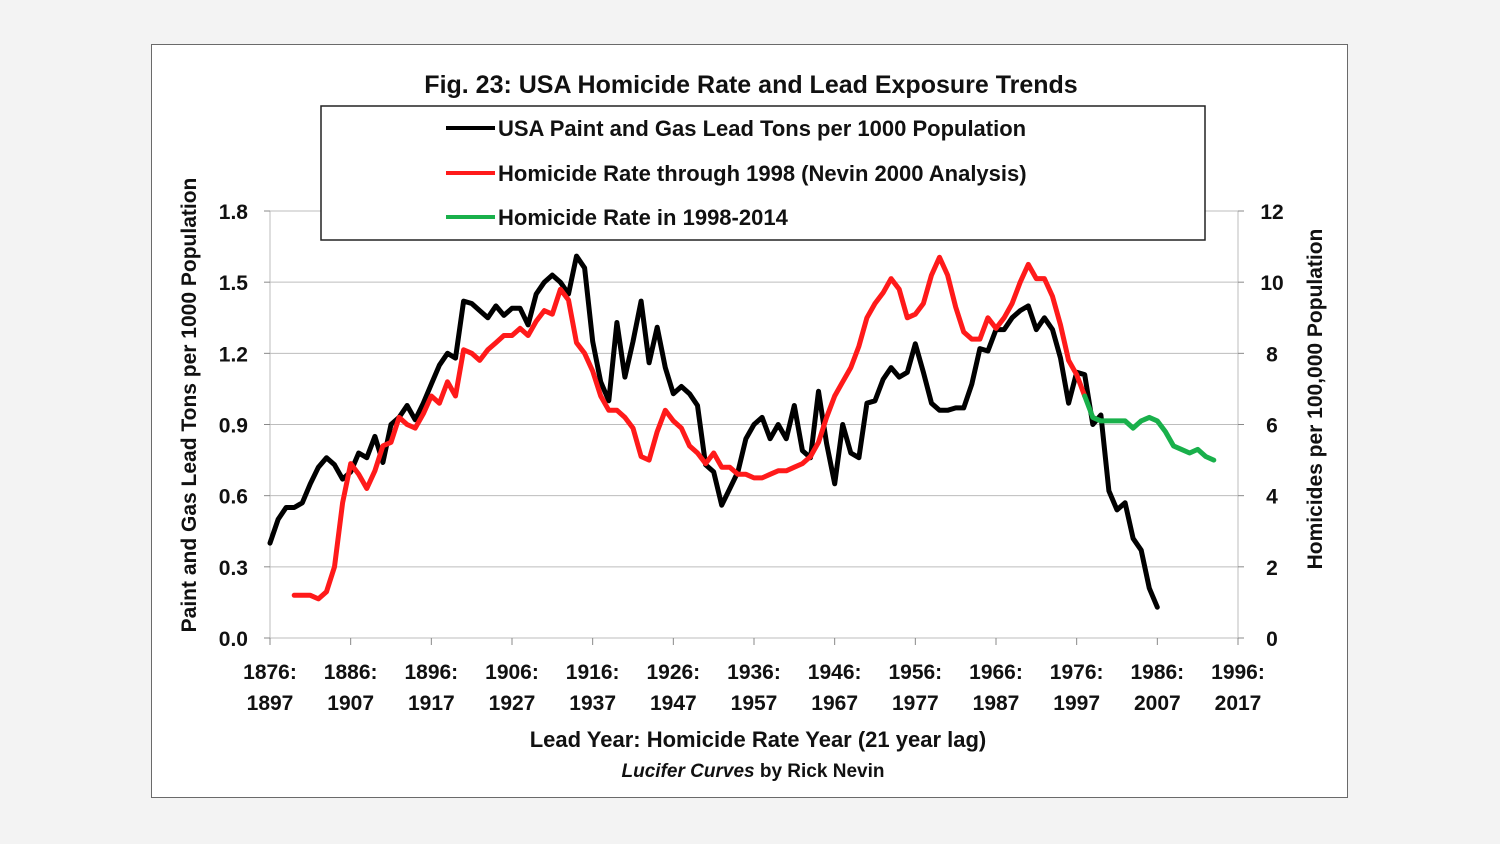  What do you see at coordinates (431, 672) in the screenshot?
I see `x-tick-label-lead: 1896:` at bounding box center [431, 672].